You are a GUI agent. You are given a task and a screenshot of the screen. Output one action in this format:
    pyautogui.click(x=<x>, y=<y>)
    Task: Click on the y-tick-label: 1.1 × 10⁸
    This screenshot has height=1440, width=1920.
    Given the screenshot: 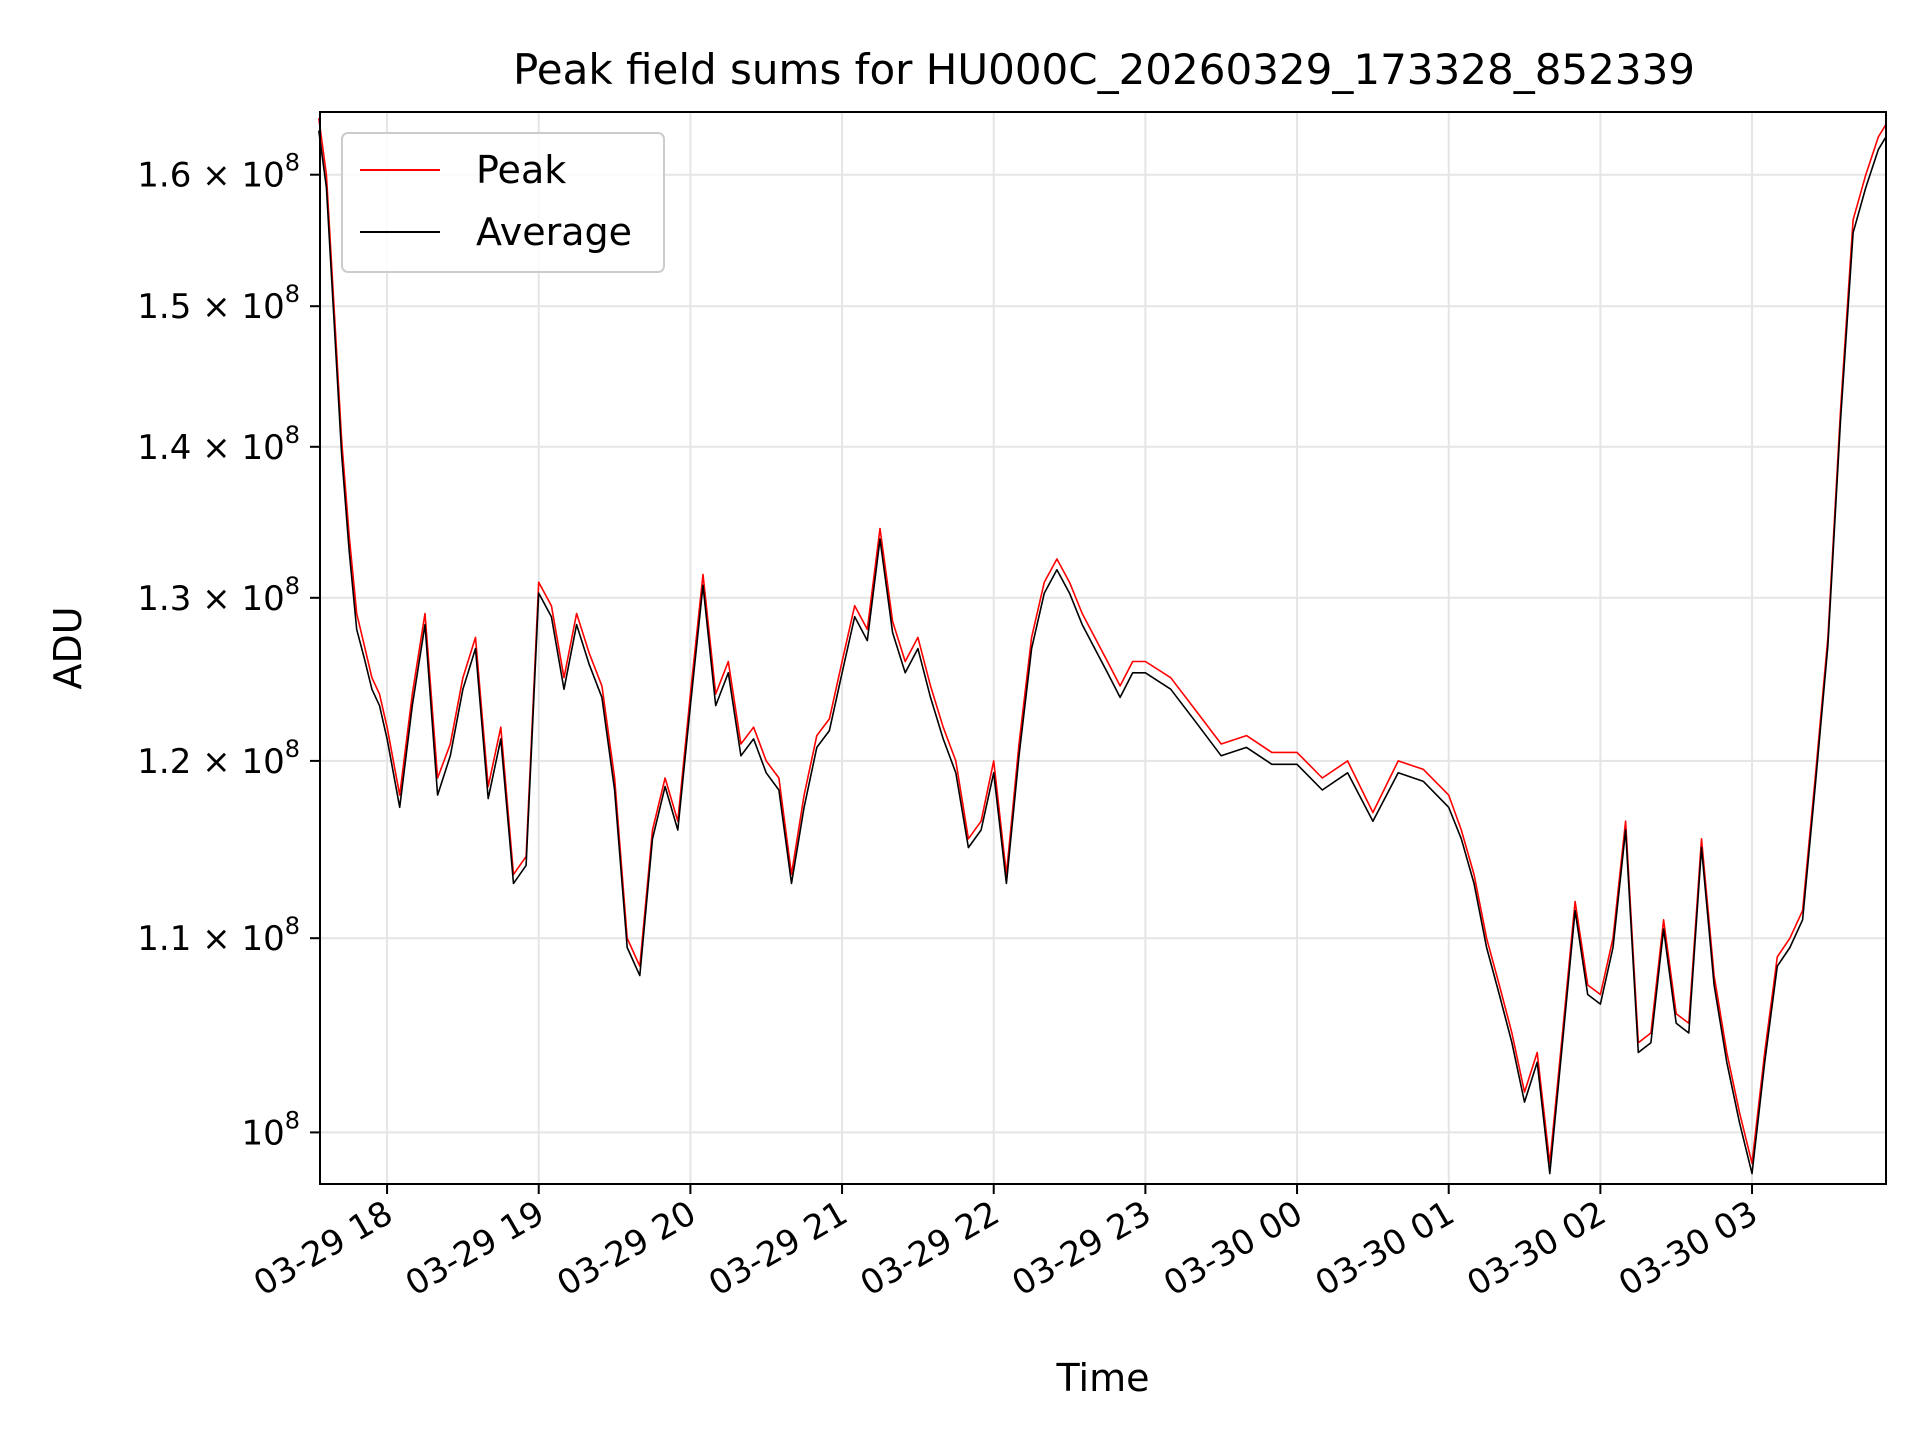 What is the action you would take?
    pyautogui.click(x=218, y=935)
    